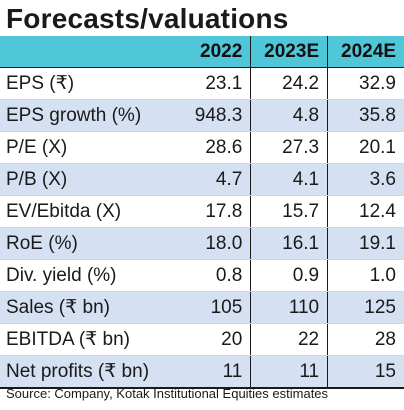  I want to click on cell-value: 0.8, so click(212, 275).